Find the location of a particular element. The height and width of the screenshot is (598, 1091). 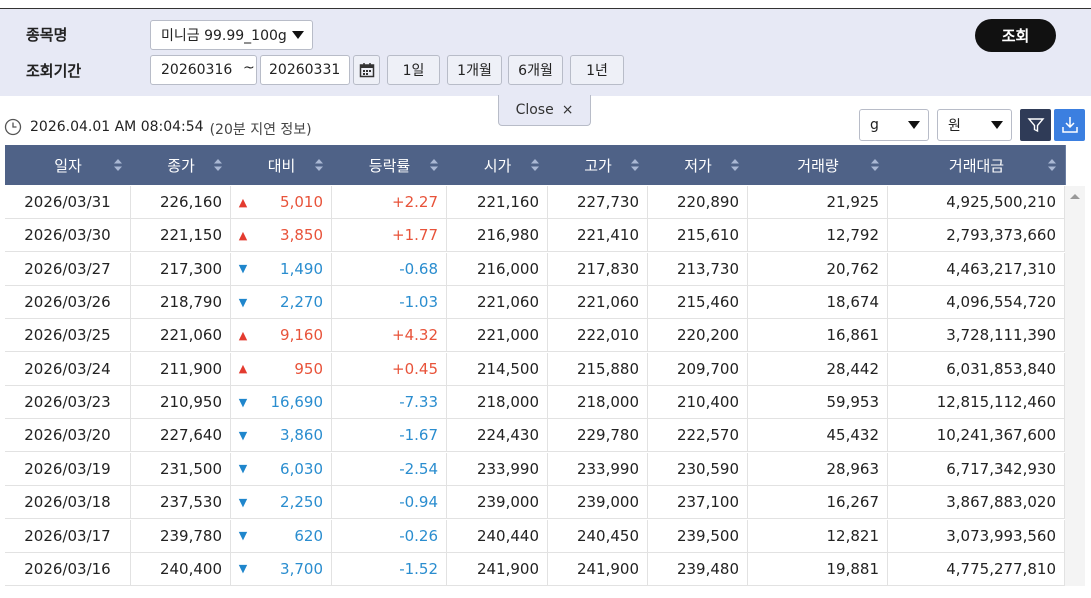

header-text: 저가 is located at coordinates (698, 165).